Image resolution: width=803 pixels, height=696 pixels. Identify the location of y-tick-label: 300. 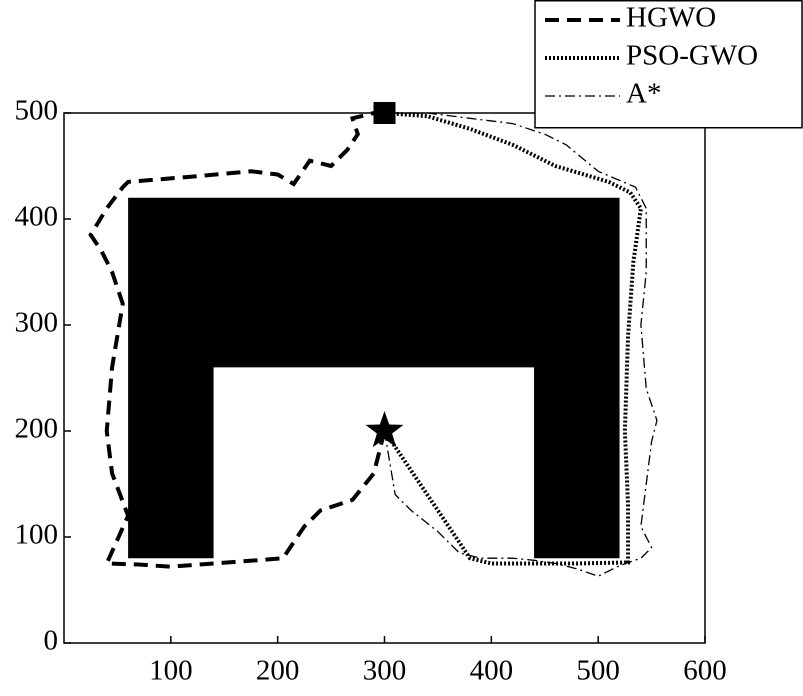
(37, 323).